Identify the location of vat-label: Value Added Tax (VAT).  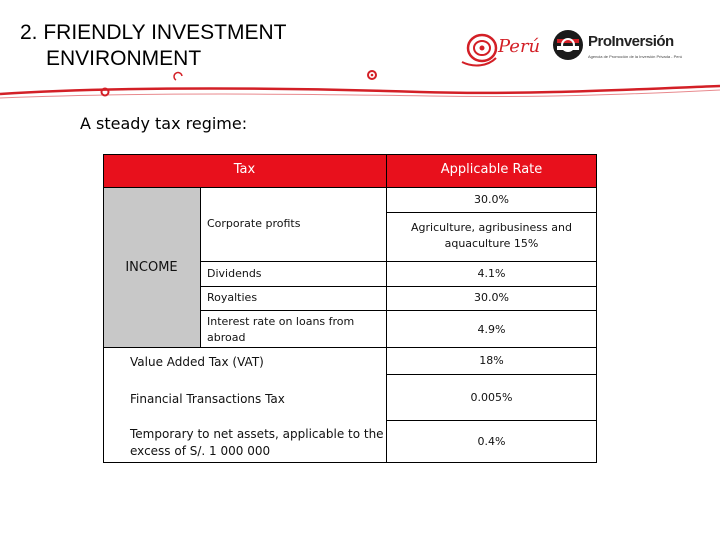
(197, 362).